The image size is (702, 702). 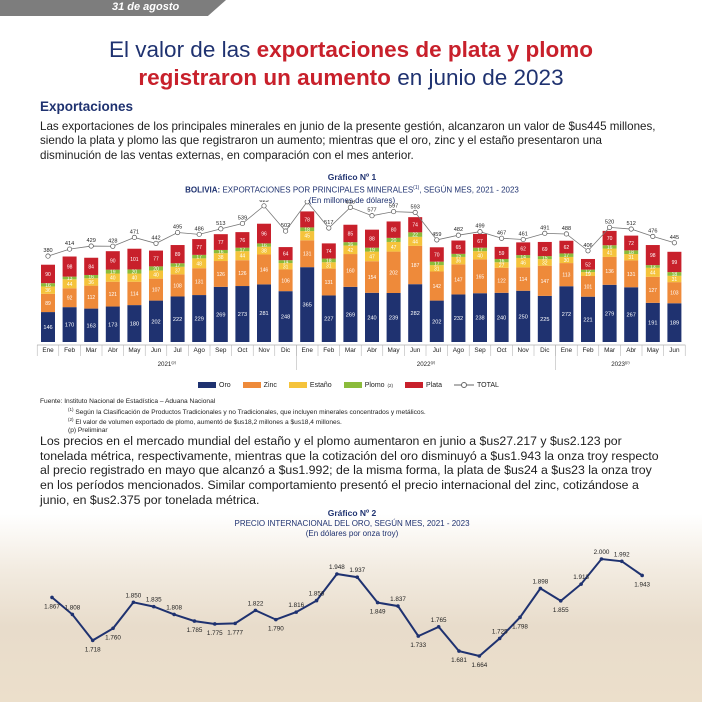 What do you see at coordinates (567, 256) in the screenshot?
I see `bar-label: 17` at bounding box center [567, 256].